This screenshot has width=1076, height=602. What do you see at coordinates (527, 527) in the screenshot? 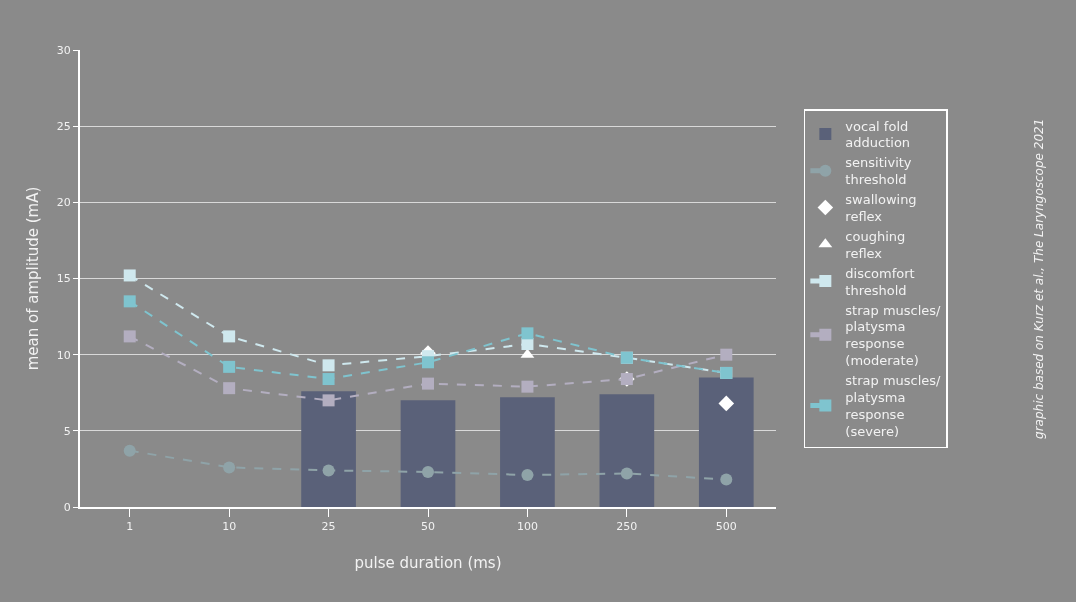
I see `x-tick-label: 100` at bounding box center [527, 527].